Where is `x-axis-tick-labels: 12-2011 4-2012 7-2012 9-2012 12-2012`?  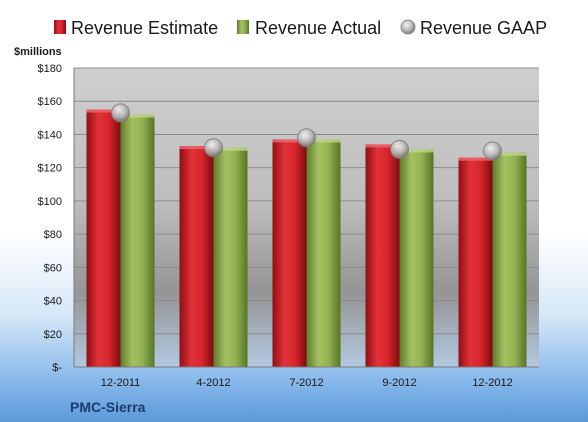 x-axis-tick-labels: 12-2011 4-2012 7-2012 9-2012 12-2012 is located at coordinates (307, 383).